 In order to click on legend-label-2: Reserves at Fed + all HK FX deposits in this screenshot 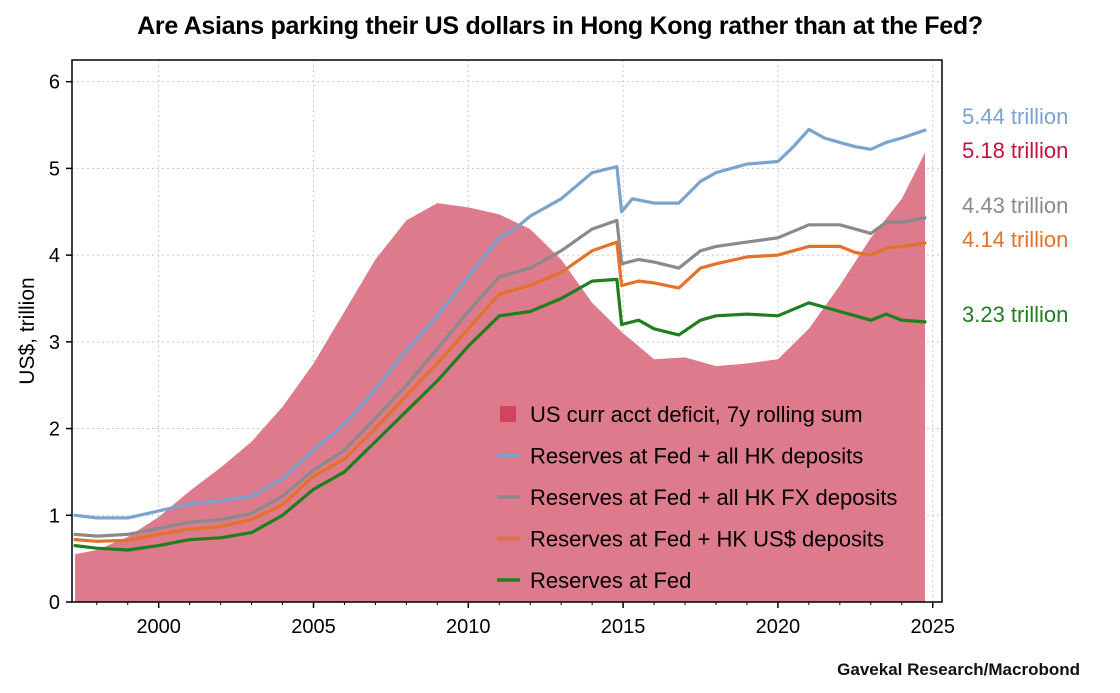, I will do `click(713, 497)`.